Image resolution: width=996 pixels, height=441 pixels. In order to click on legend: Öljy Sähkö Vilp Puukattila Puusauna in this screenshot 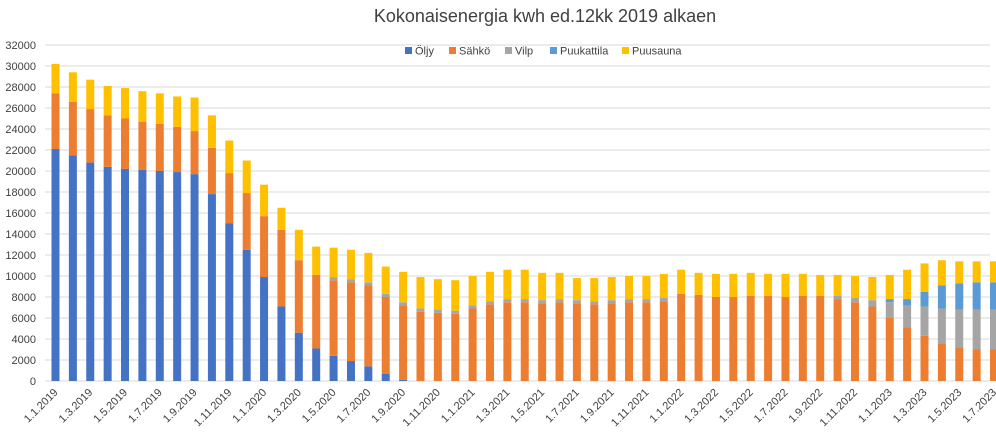, I will do `click(543, 52)`.